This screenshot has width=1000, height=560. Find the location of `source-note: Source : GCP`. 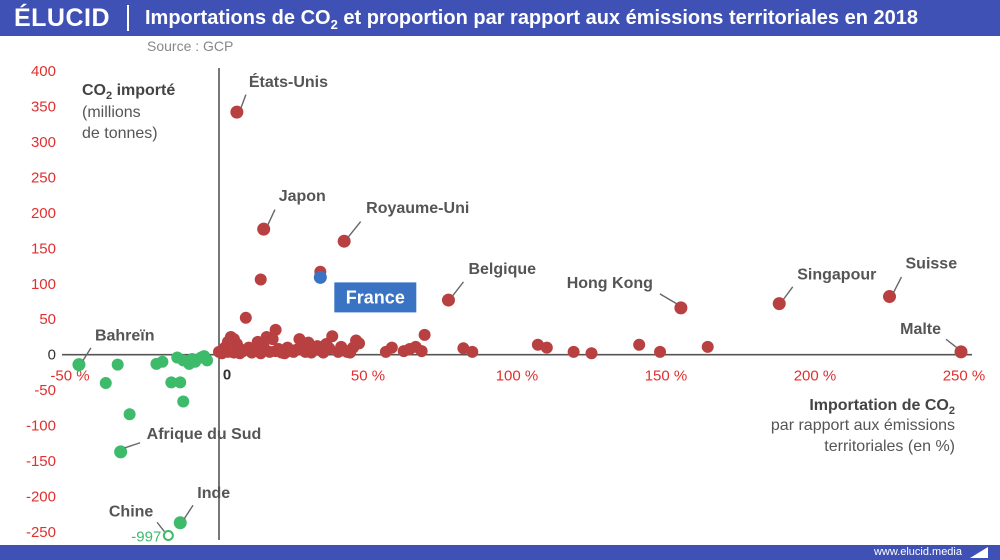

source-note: Source : GCP is located at coordinates (190, 46).